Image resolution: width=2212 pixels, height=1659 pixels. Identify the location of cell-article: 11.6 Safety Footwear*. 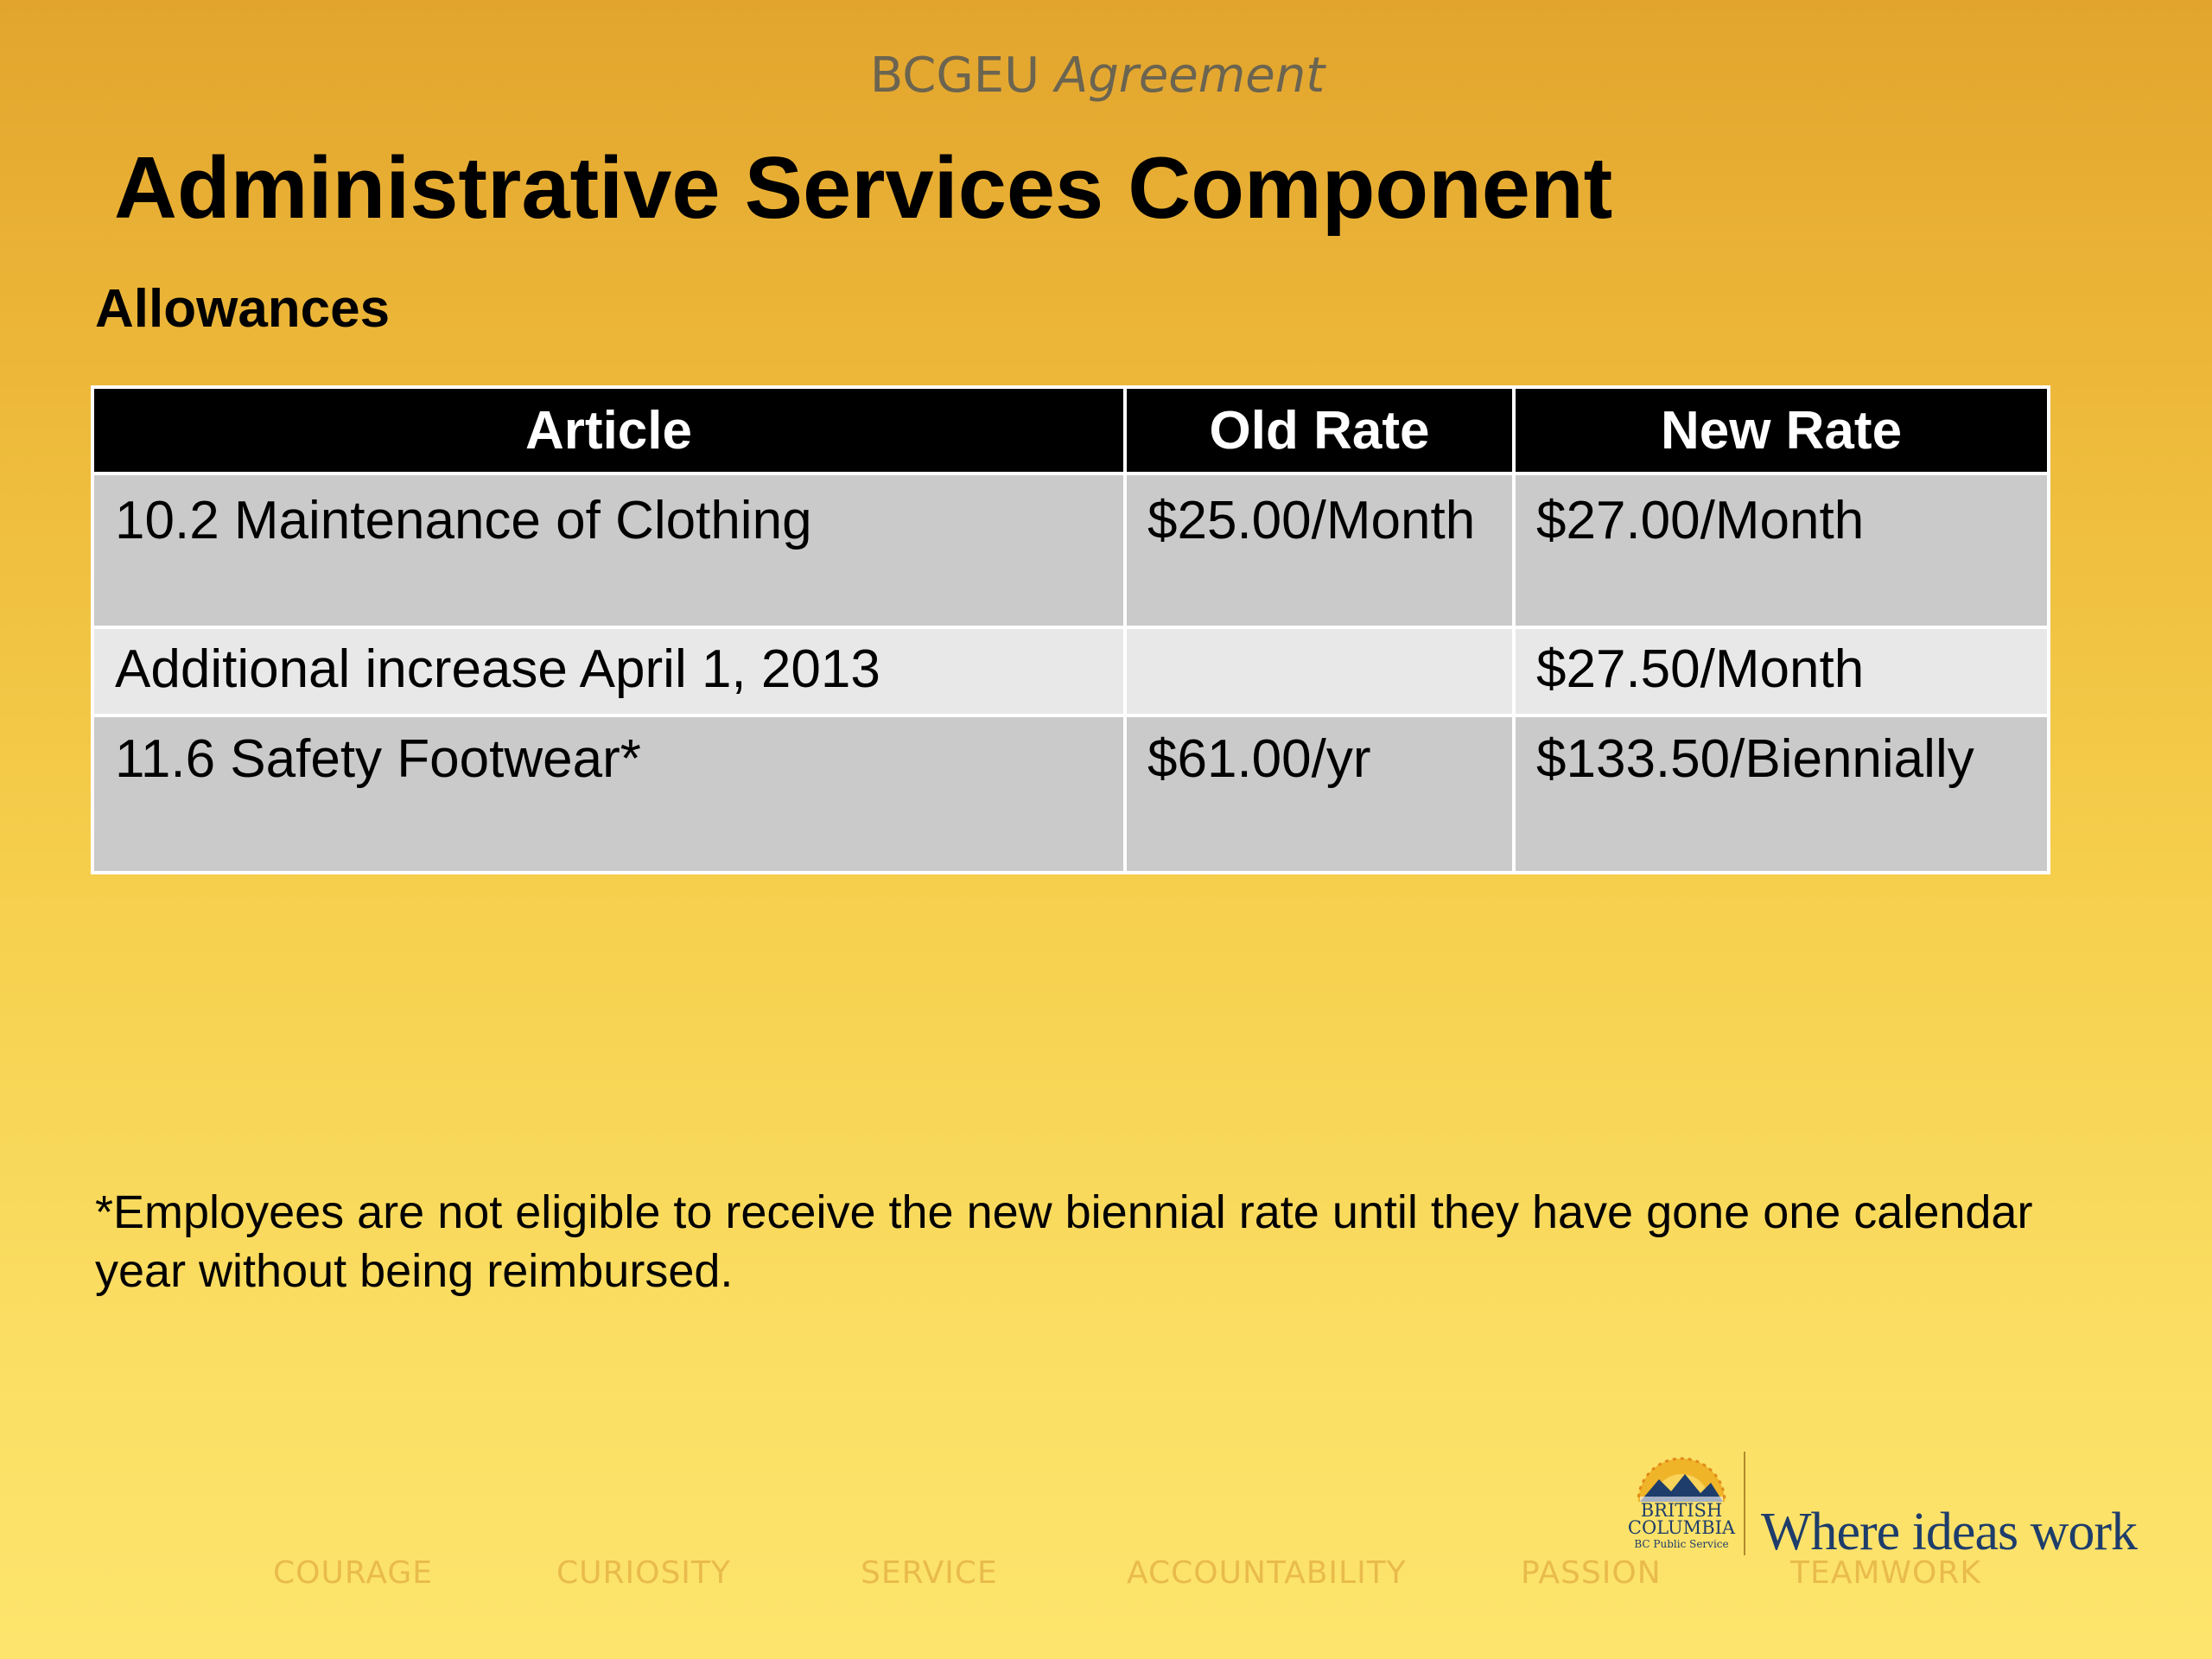
(609, 794).